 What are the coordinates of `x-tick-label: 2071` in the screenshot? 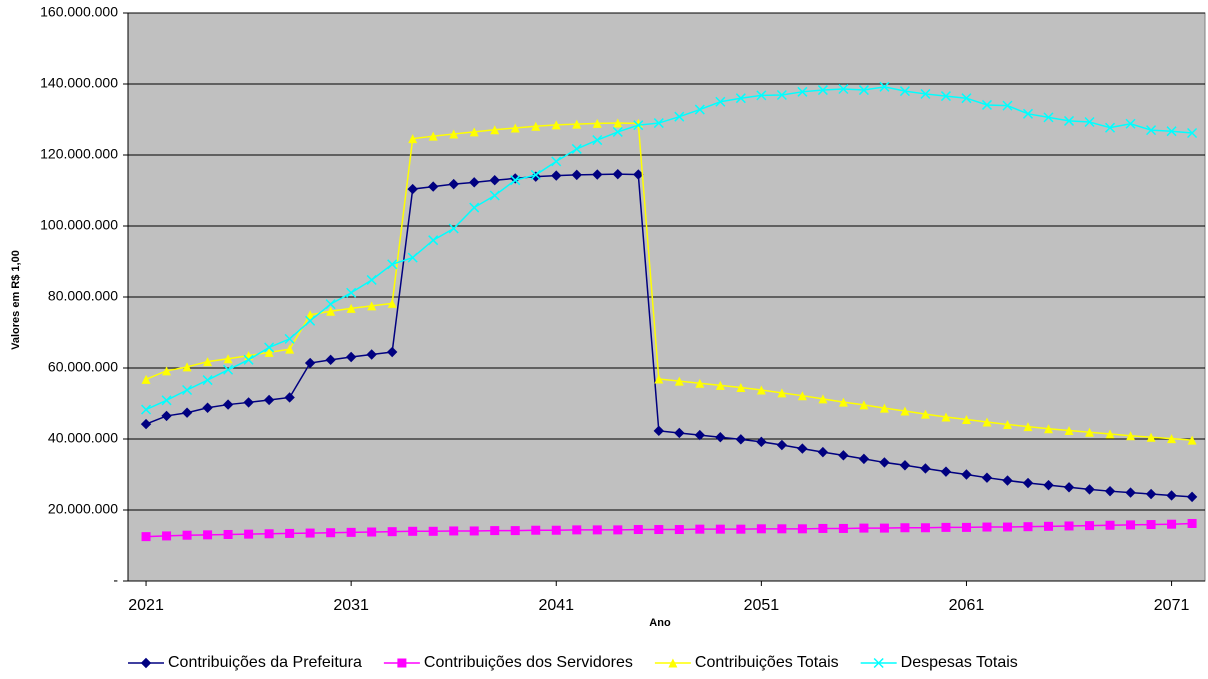 It's located at (1172, 605).